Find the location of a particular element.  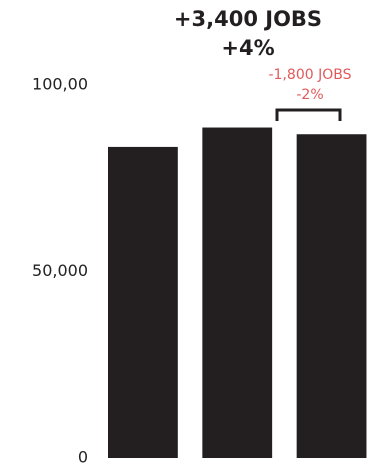

bracket is located at coordinates (308, 114).